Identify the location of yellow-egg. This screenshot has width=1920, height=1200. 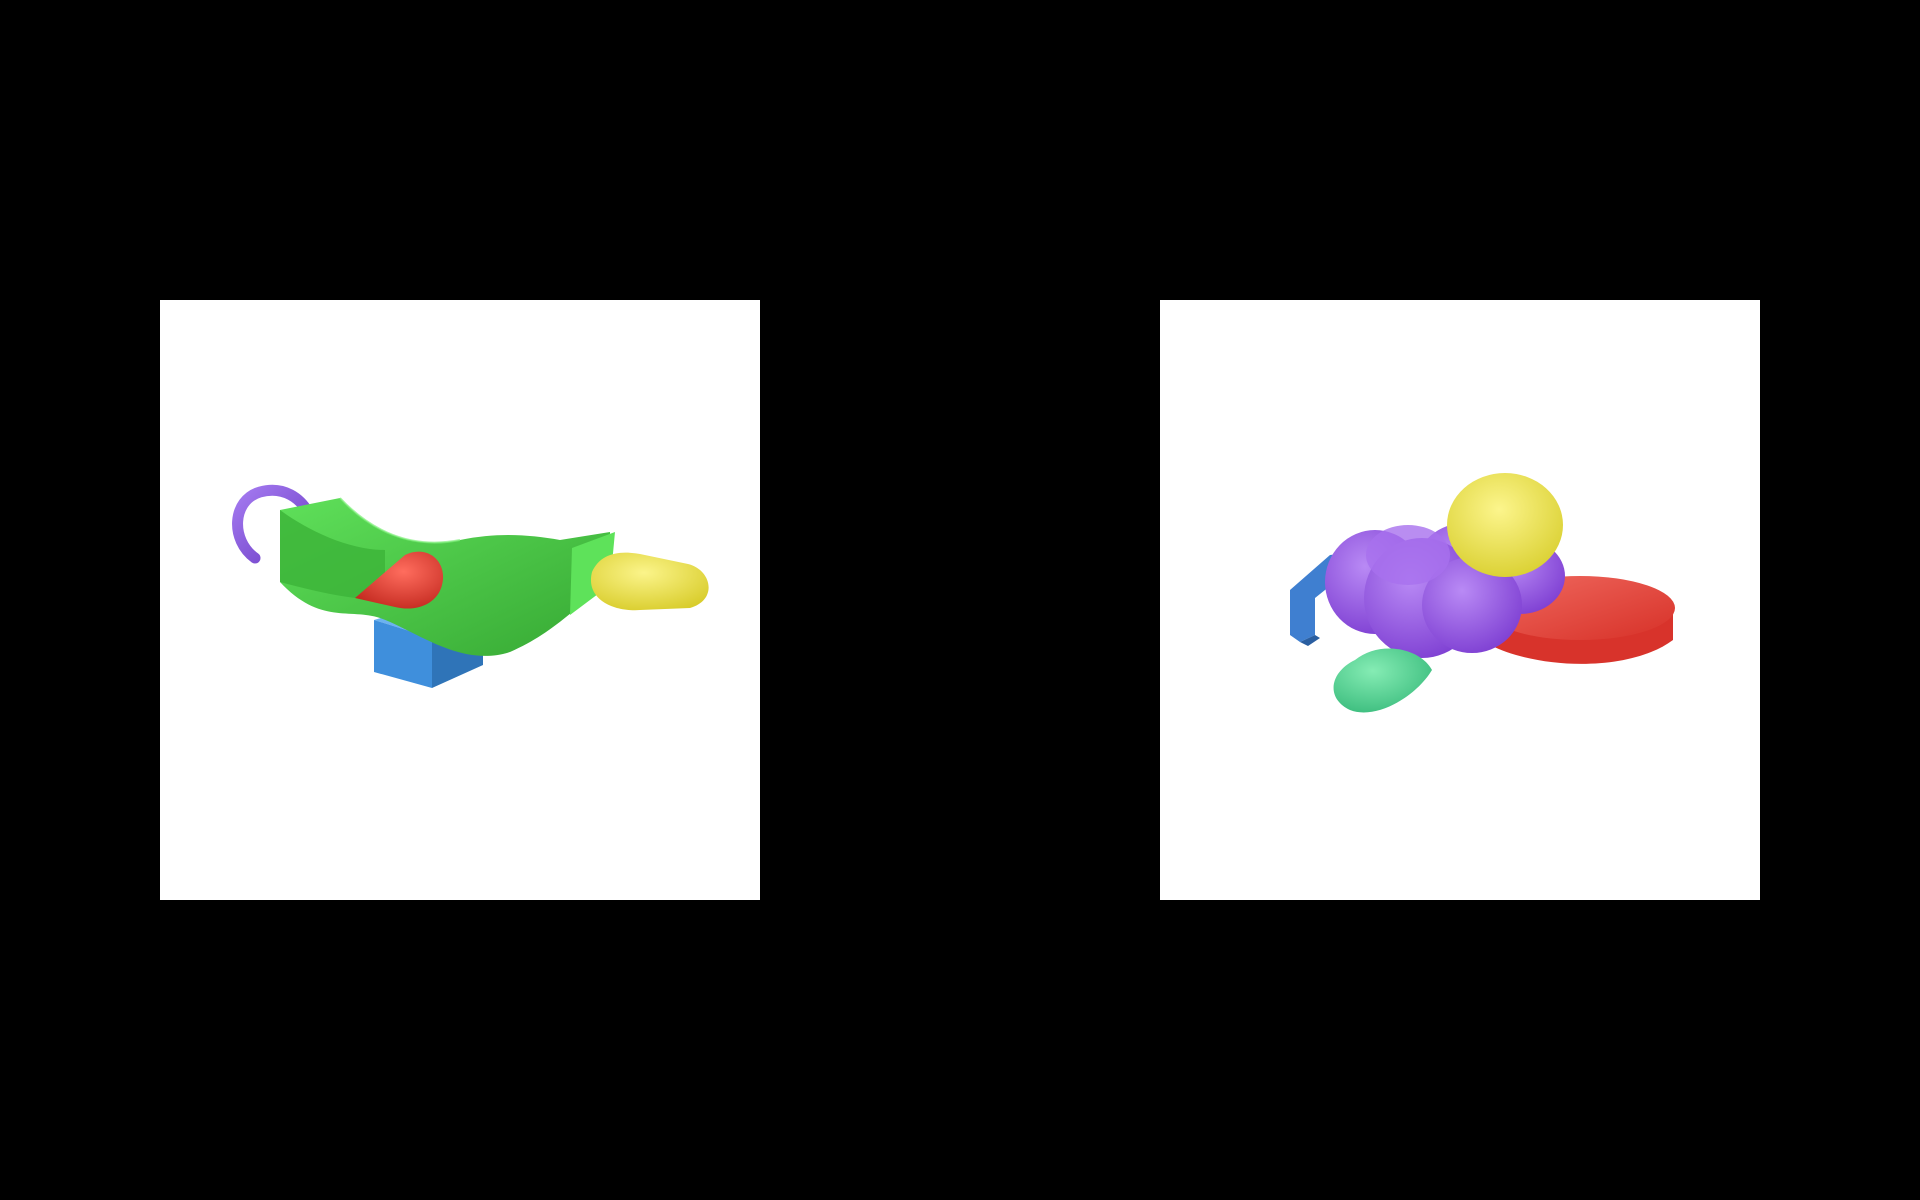
(1505, 525).